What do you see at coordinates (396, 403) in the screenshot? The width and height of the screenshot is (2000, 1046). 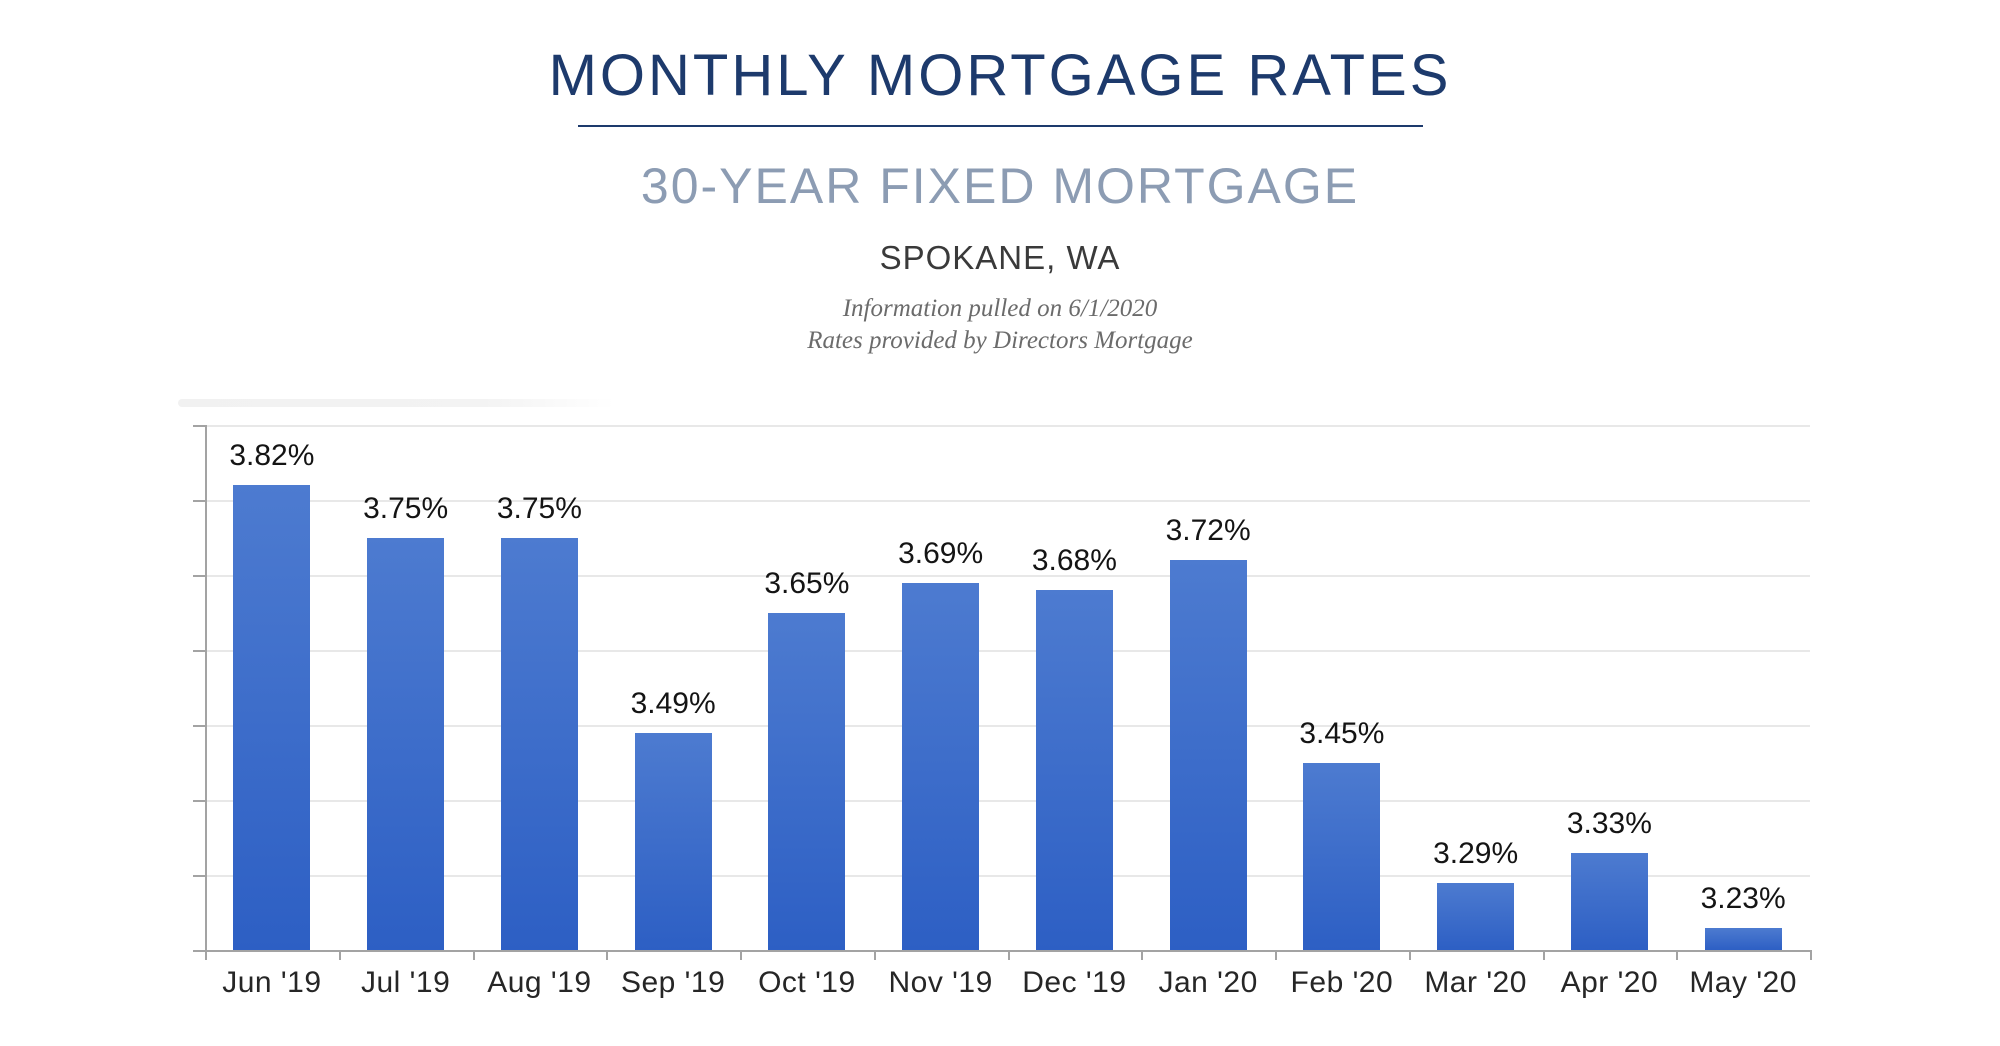 I see `decorative-fade-band` at bounding box center [396, 403].